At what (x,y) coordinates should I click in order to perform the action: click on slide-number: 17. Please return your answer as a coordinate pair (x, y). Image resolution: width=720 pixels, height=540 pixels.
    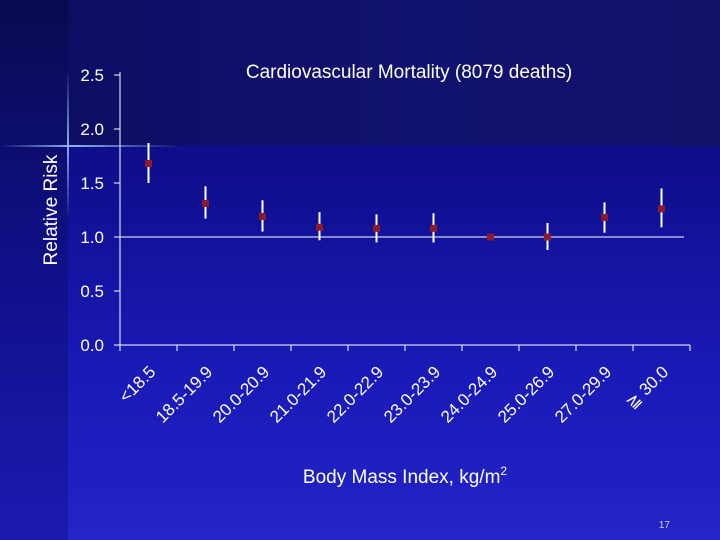
    Looking at the image, I should click on (664, 525).